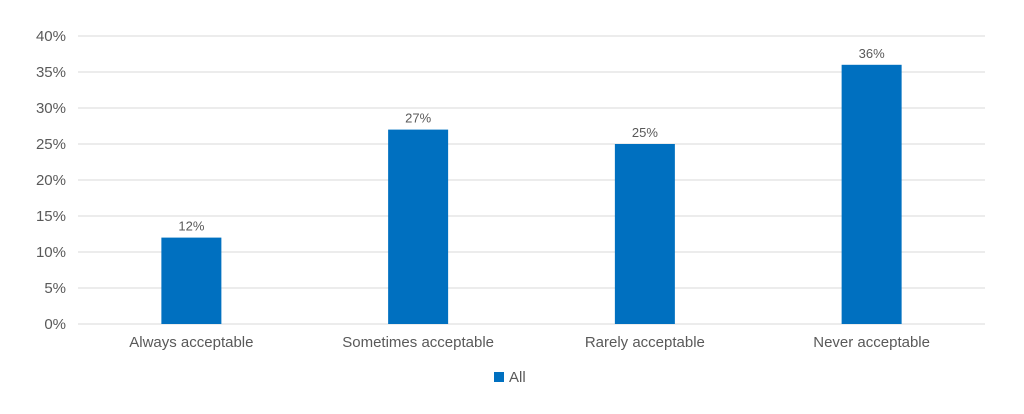  What do you see at coordinates (418, 118) in the screenshot?
I see `data-label: 27%` at bounding box center [418, 118].